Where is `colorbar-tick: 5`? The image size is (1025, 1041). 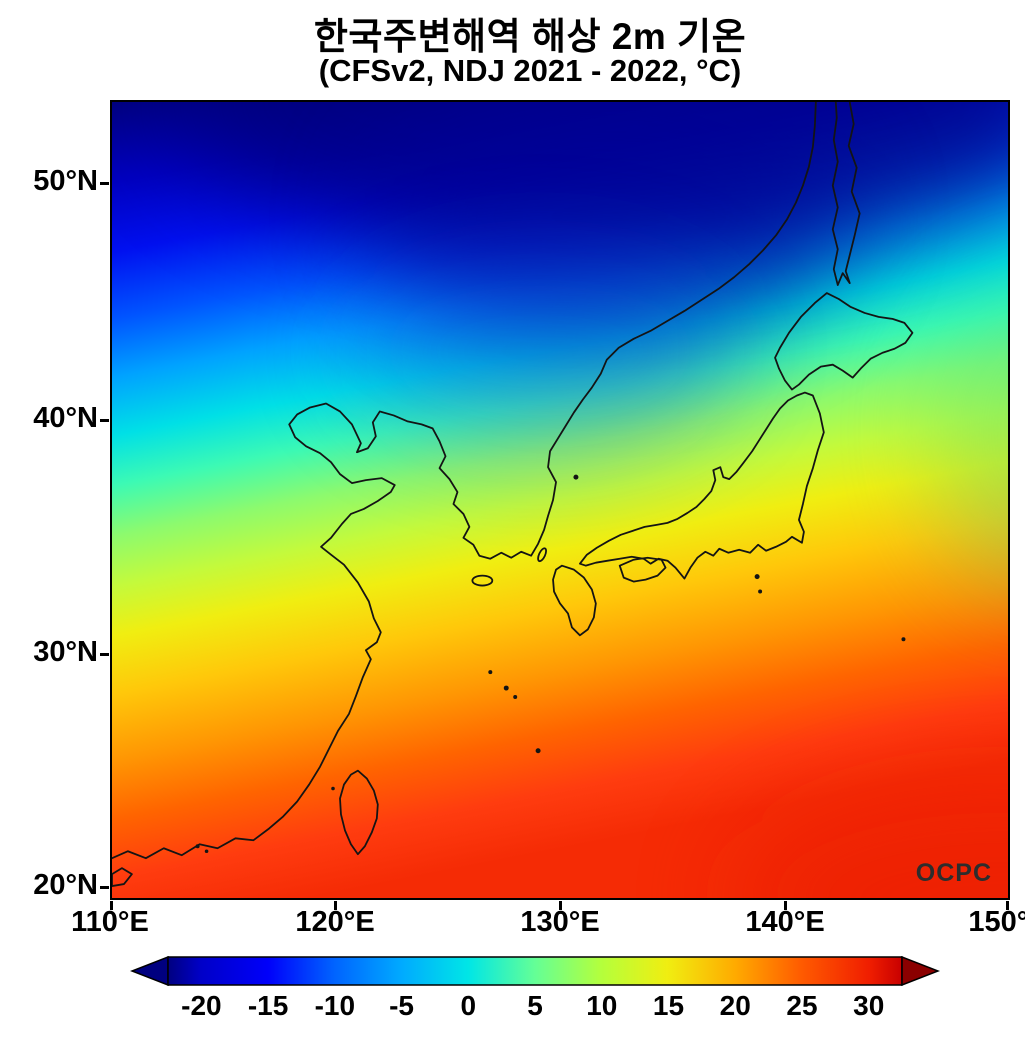 colorbar-tick: 5 is located at coordinates (535, 1005).